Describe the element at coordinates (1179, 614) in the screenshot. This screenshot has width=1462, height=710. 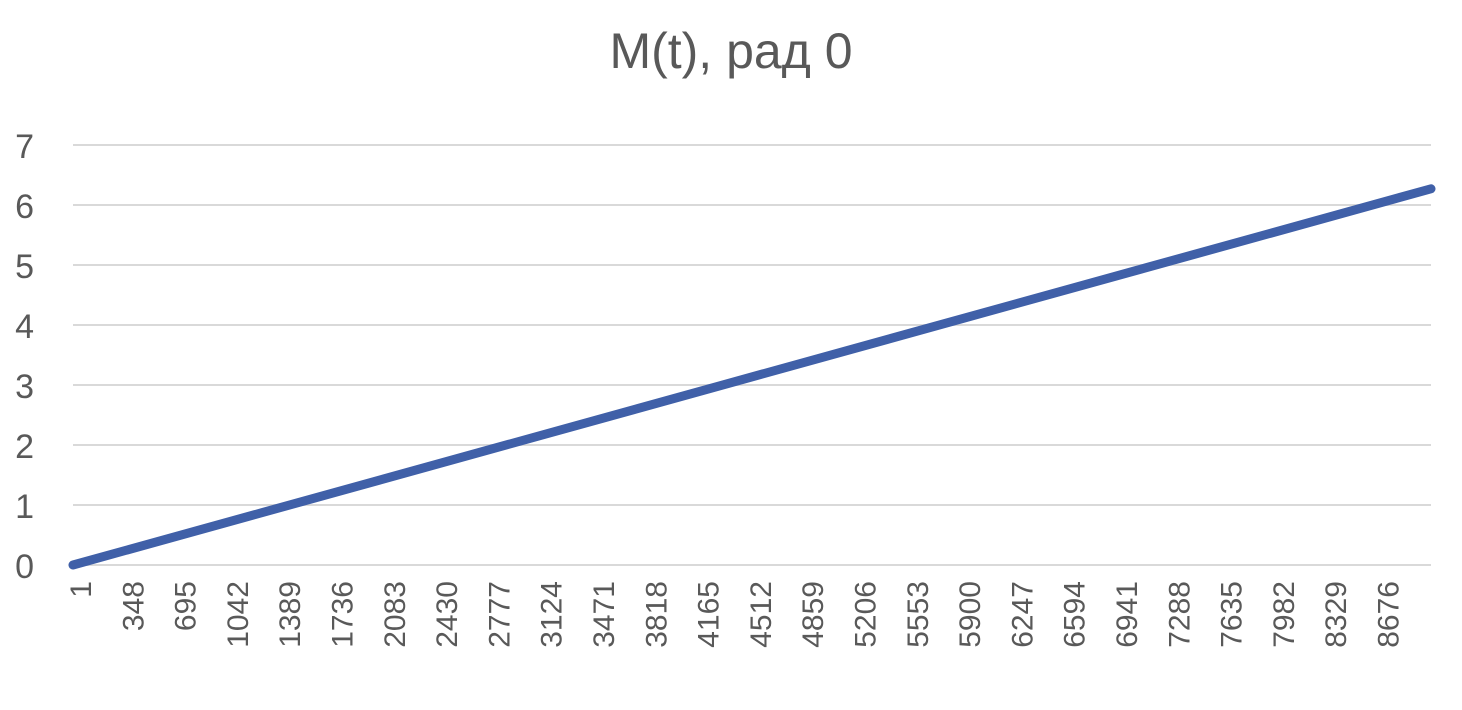
I see `x-tick-label: 7288` at that location.